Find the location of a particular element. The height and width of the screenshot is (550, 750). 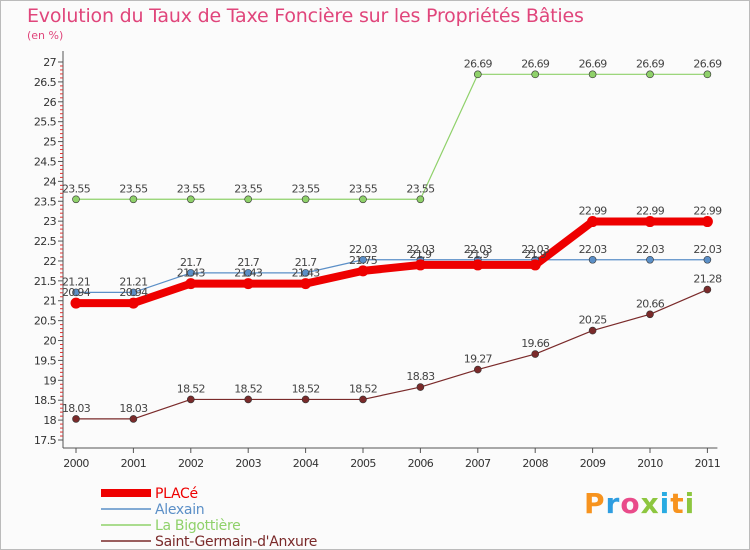

data-label: 21.28 is located at coordinates (707, 279).